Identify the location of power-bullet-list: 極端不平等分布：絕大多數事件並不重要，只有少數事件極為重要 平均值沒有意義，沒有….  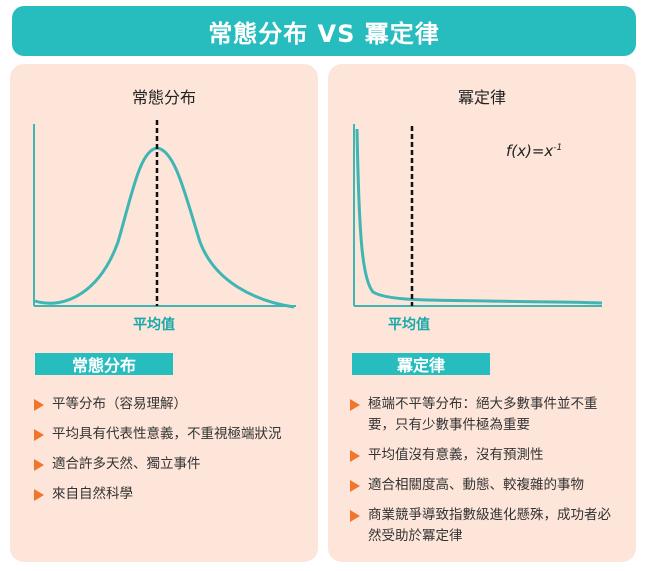
(486, 475).